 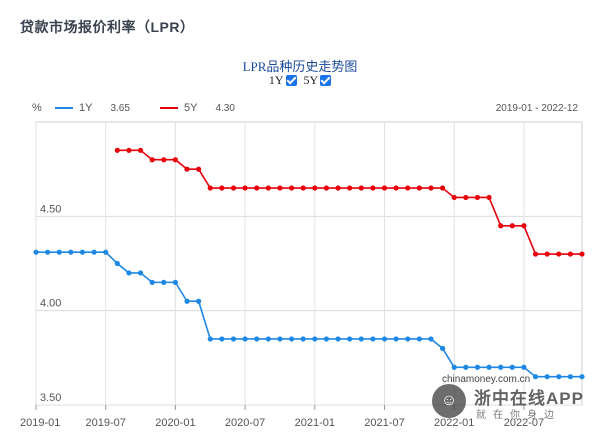 I want to click on legend-row: % 1Y 3.65 5Y 4.30 2019-01 - 2022-12, so click(x=300, y=109).